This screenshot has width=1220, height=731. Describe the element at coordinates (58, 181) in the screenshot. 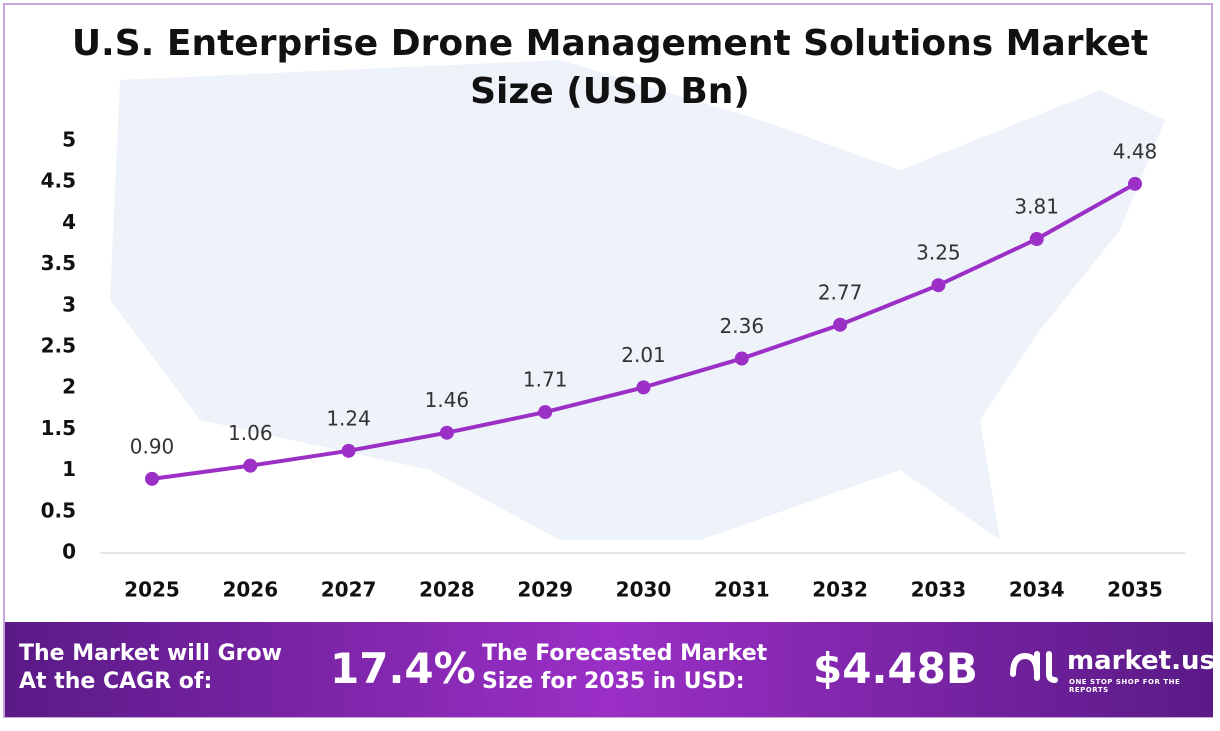

I see `y-tick-label: 4.5` at that location.